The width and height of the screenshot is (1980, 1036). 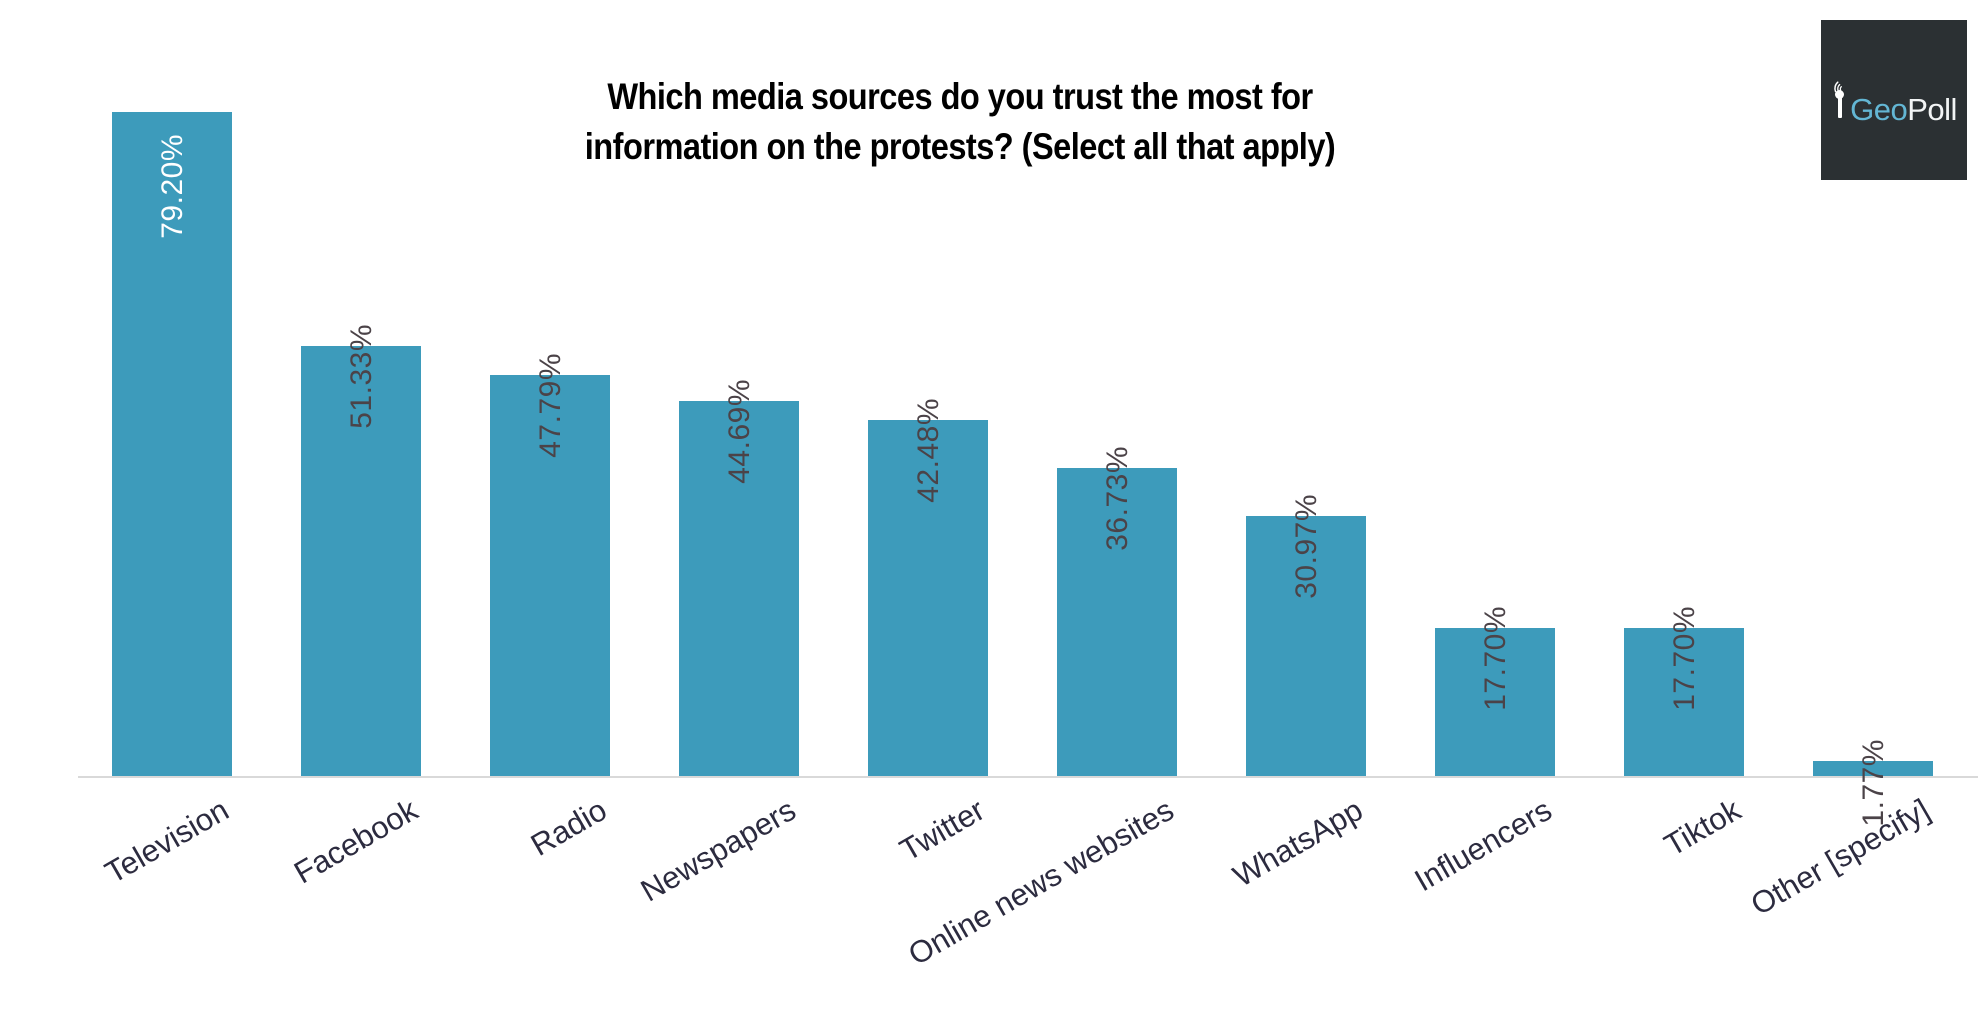 What do you see at coordinates (1297, 843) in the screenshot?
I see `x-axis-tick-label: WhatsApp` at bounding box center [1297, 843].